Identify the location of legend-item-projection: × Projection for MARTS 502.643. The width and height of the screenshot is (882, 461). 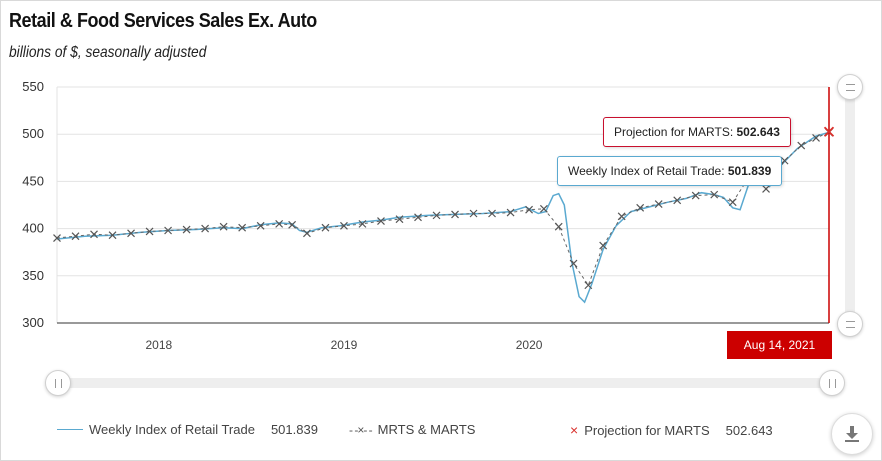
(671, 430).